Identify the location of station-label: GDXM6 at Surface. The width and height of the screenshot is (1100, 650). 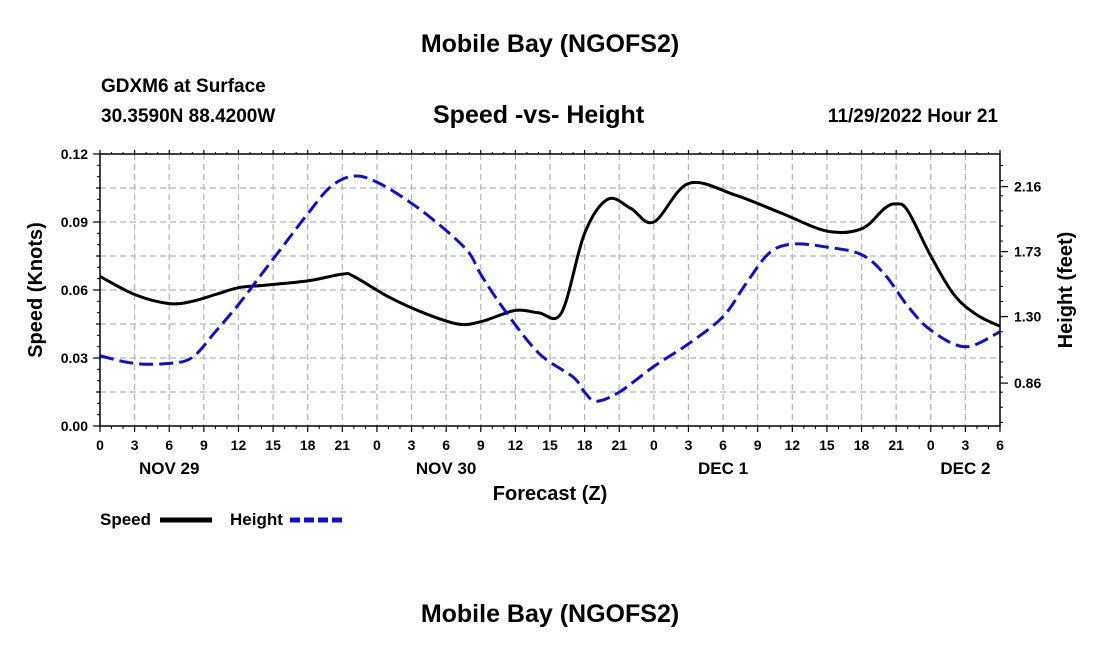
(183, 86).